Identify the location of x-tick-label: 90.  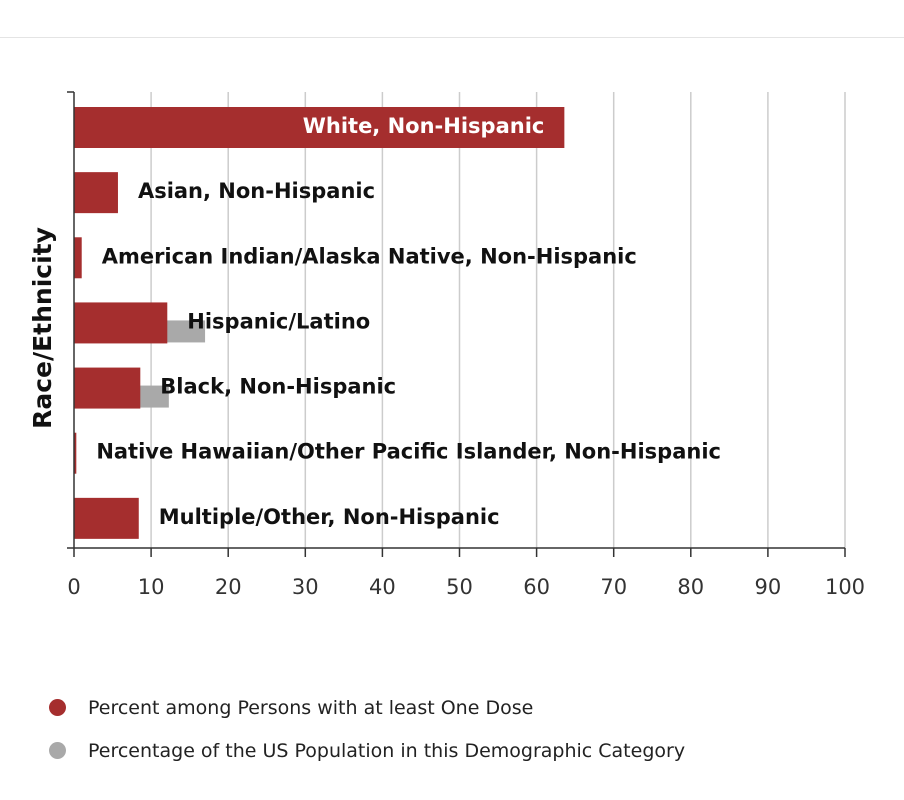
(768, 587).